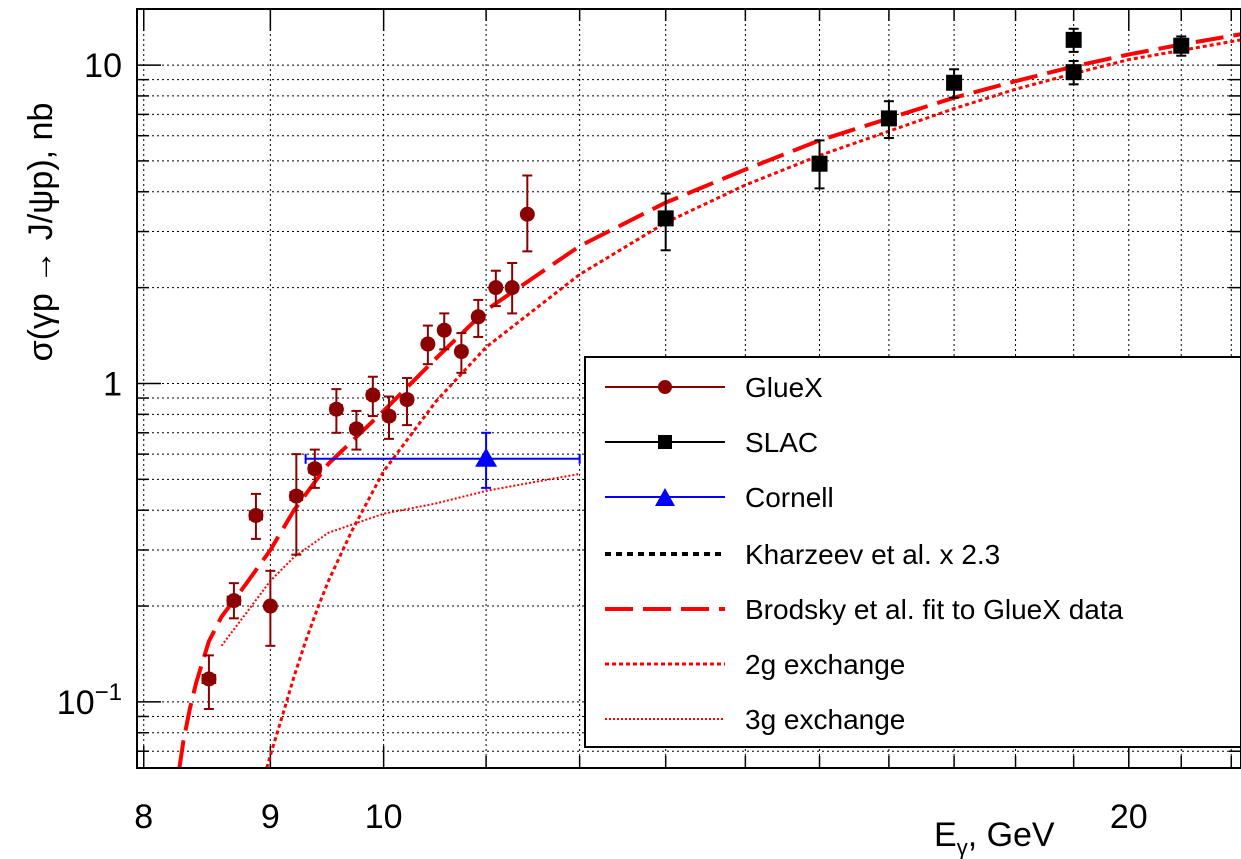 The image size is (1241, 859). I want to click on legend-entry-2g-exchange: 2g exchange, so click(755, 664).